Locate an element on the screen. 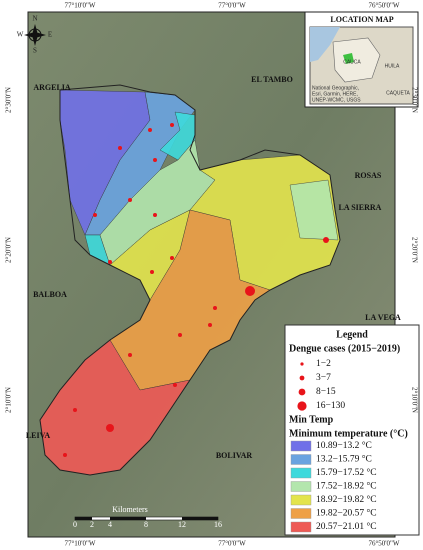 The image size is (423, 550). legend-label: 3−7 is located at coordinates (323, 378).